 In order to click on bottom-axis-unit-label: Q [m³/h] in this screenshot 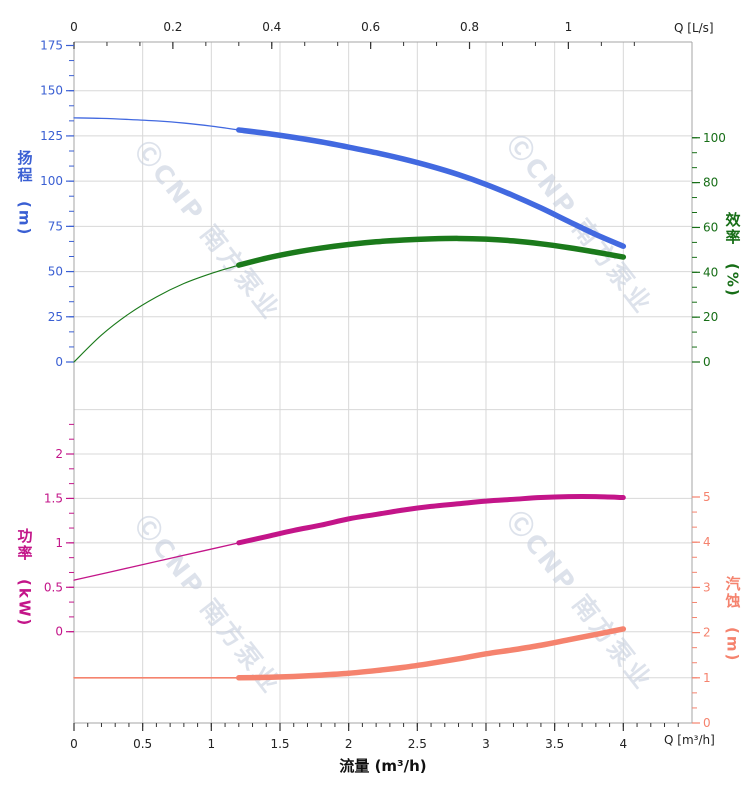, I will do `click(689, 740)`.